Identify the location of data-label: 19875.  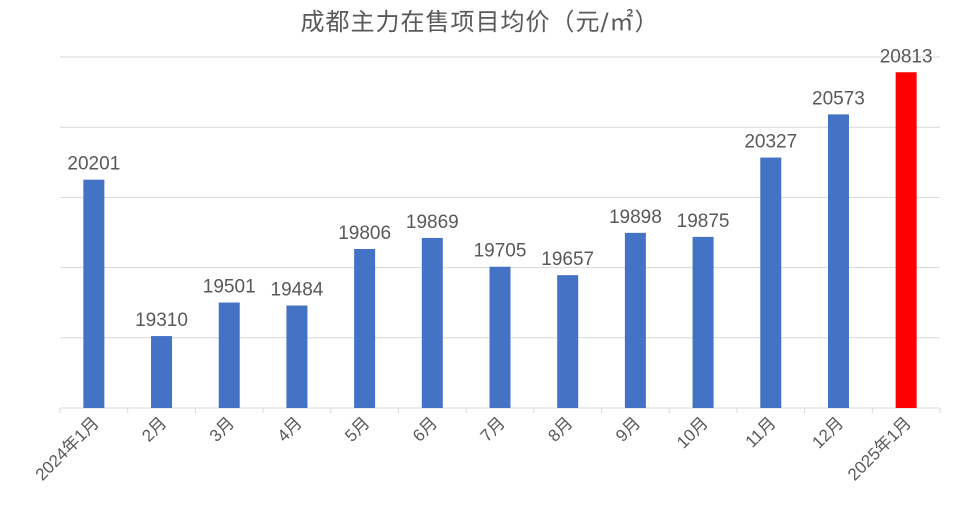
(703, 221).